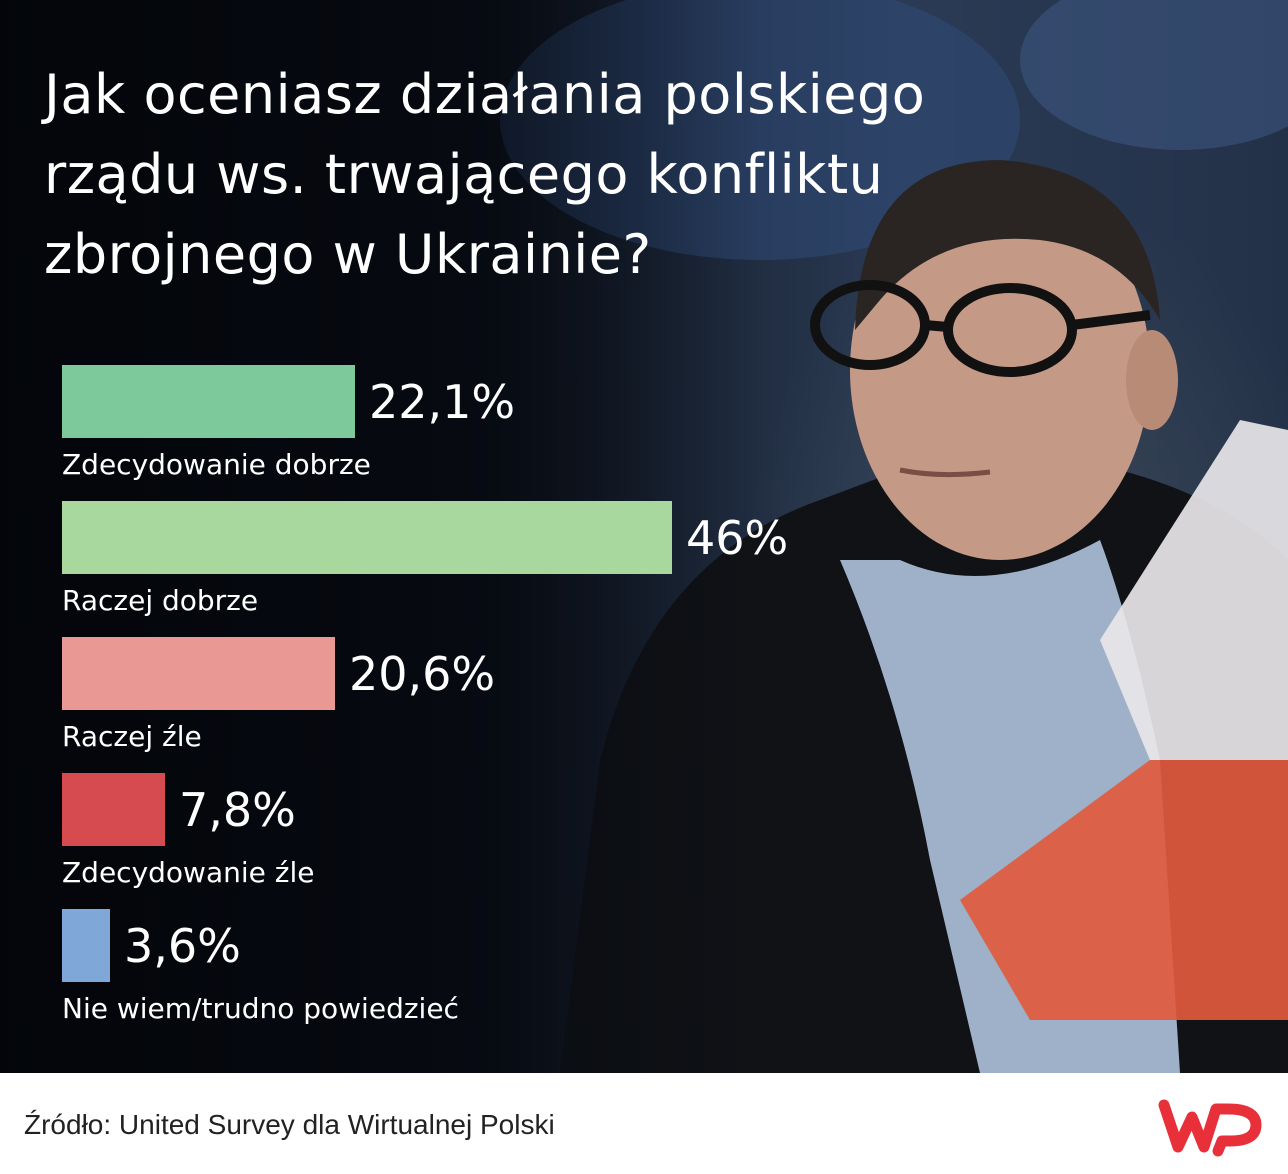 Image resolution: width=1288 pixels, height=1174 pixels. What do you see at coordinates (132, 736) in the screenshot?
I see `category-label-3: Raczej źle` at bounding box center [132, 736].